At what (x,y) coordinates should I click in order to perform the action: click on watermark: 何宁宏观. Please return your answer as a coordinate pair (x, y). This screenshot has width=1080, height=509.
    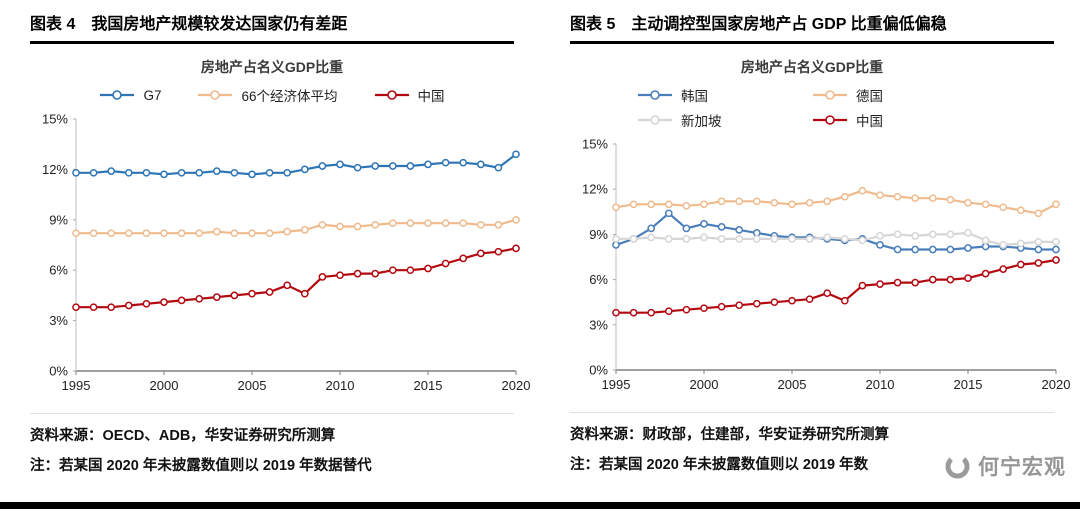
    Looking at the image, I should click on (1002, 466).